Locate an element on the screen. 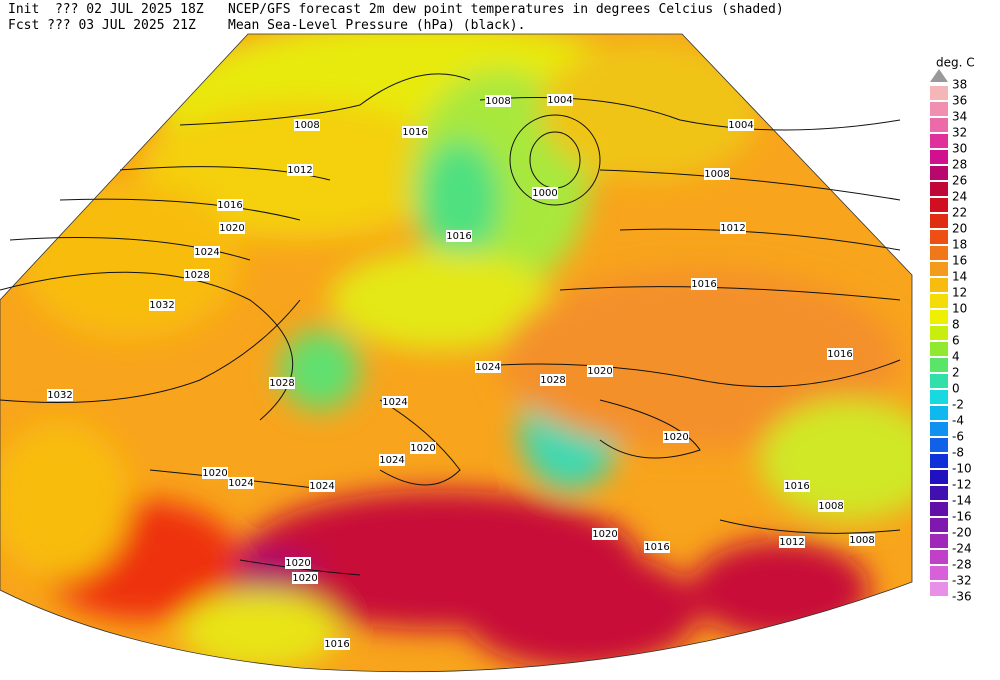 Image resolution: width=1000 pixels, height=680 pixels. colorbar-label: 20 is located at coordinates (959, 229).